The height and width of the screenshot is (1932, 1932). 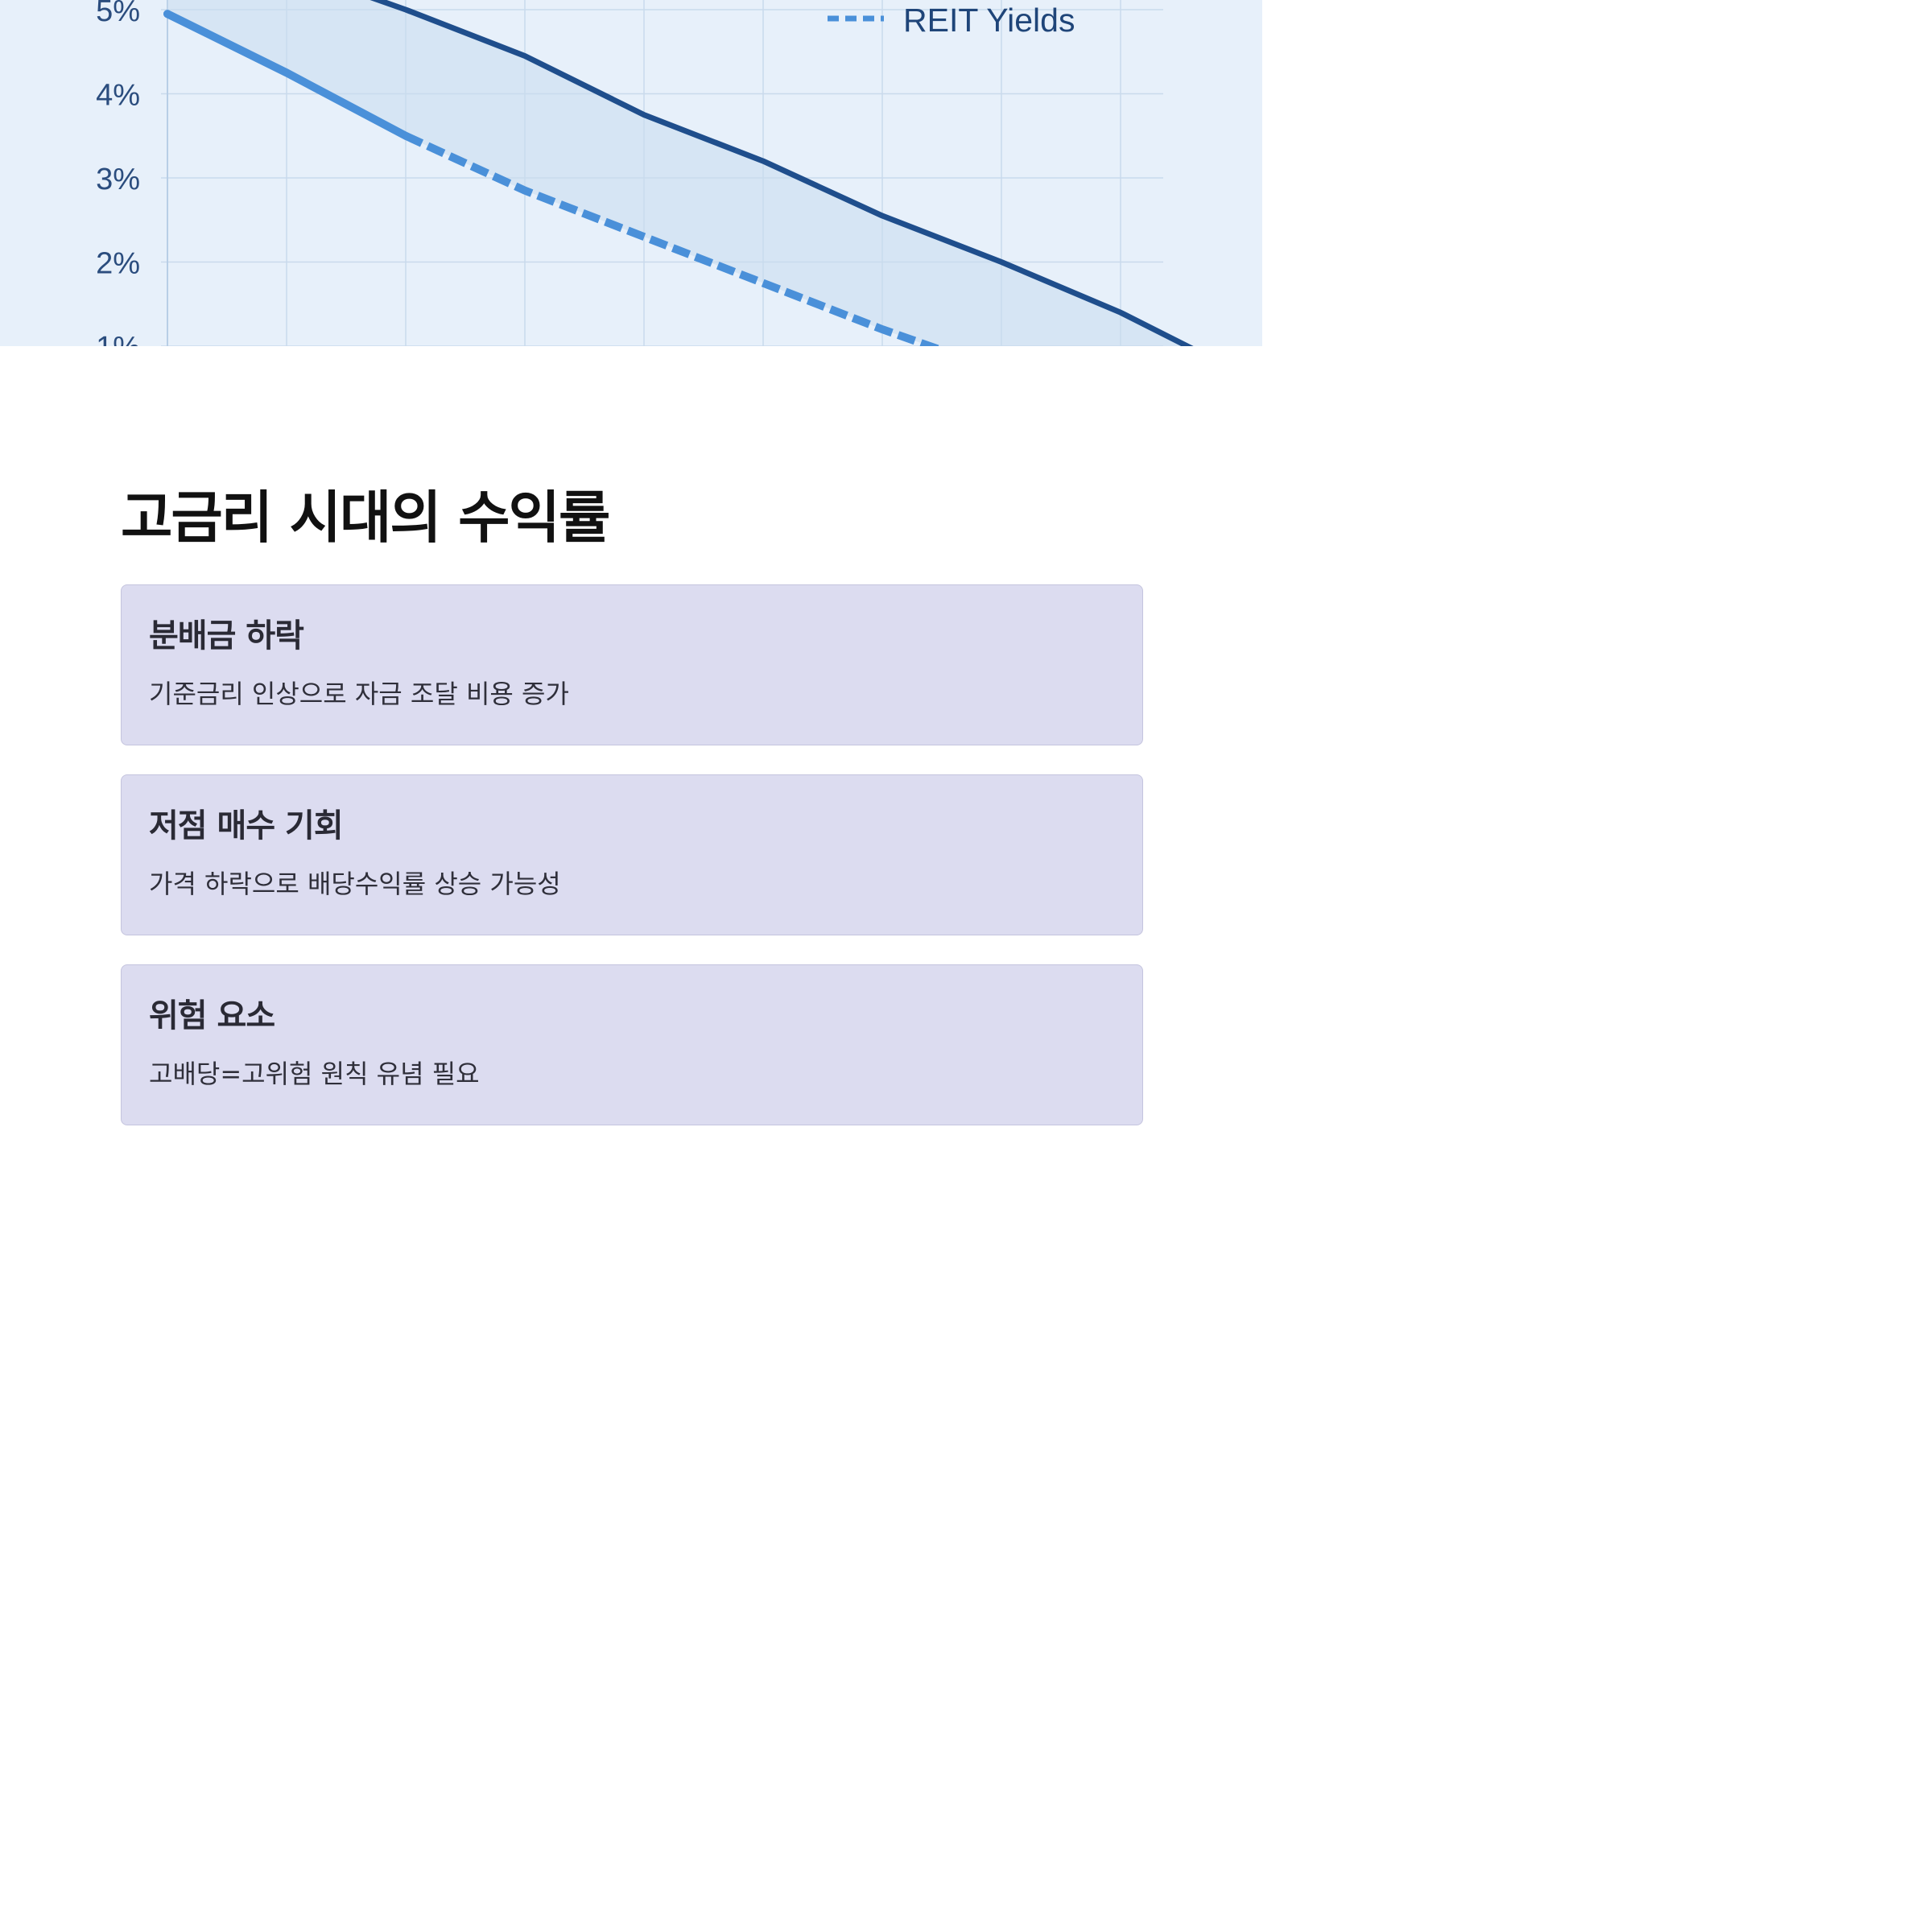 What do you see at coordinates (286, 75) in the screenshot?
I see `series-line-reit-yields-solid` at bounding box center [286, 75].